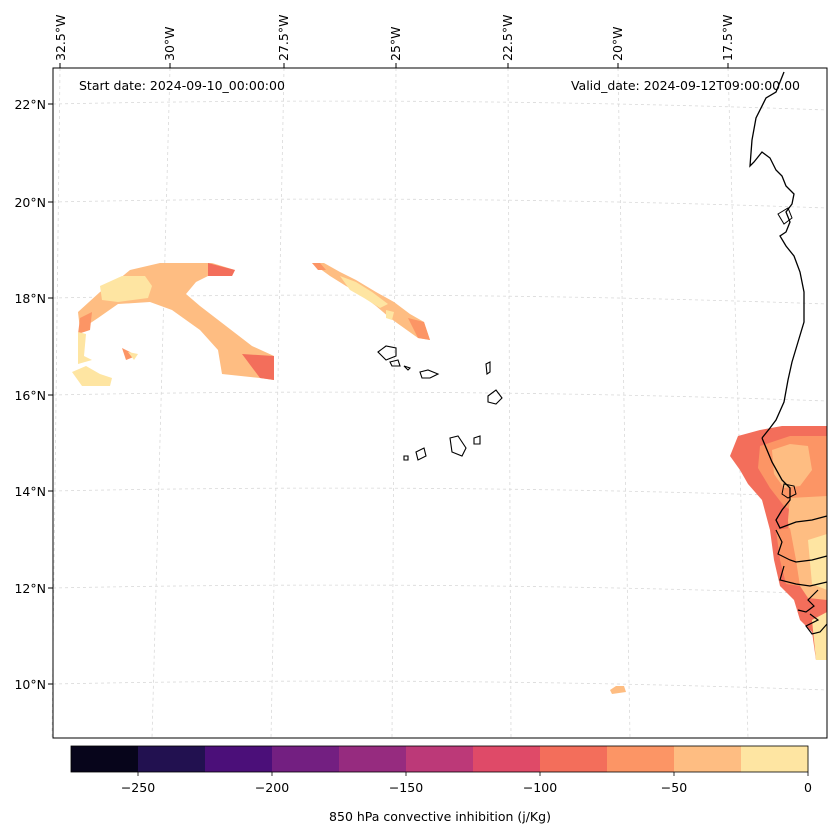  Describe the element at coordinates (30, 202) in the screenshot. I see `lat-label-20n: 20°N` at that location.